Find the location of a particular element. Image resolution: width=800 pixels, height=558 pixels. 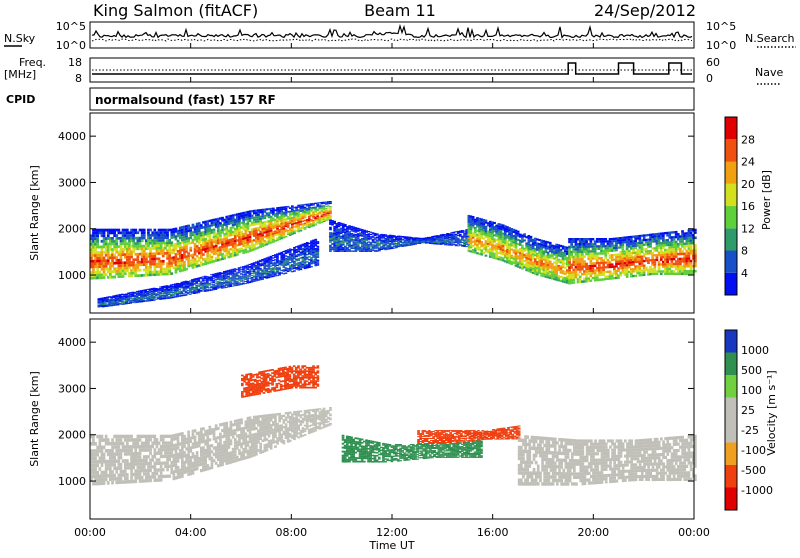

freq-tick-bottom: 8 is located at coordinates (78, 78).